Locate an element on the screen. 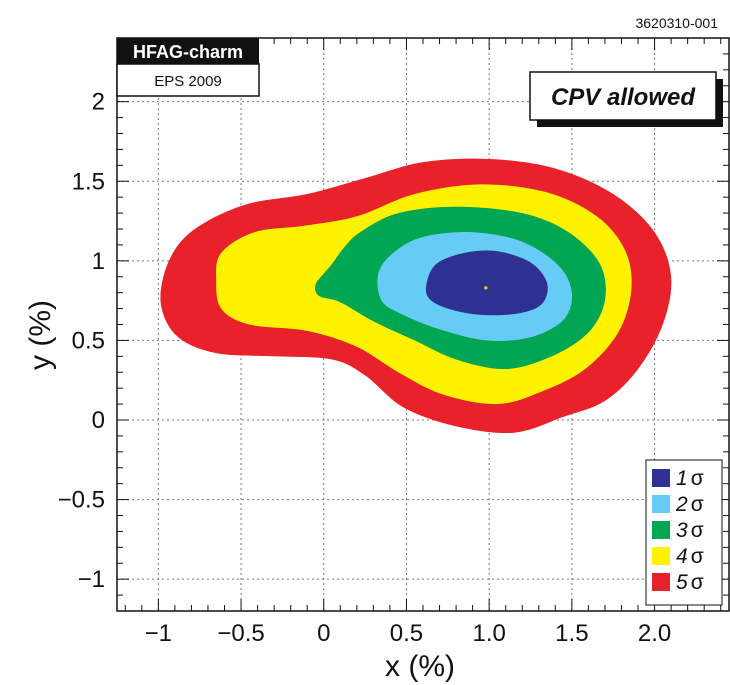 The image size is (730, 685). cpv-annotation: CPV allowed is located at coordinates (626, 99).